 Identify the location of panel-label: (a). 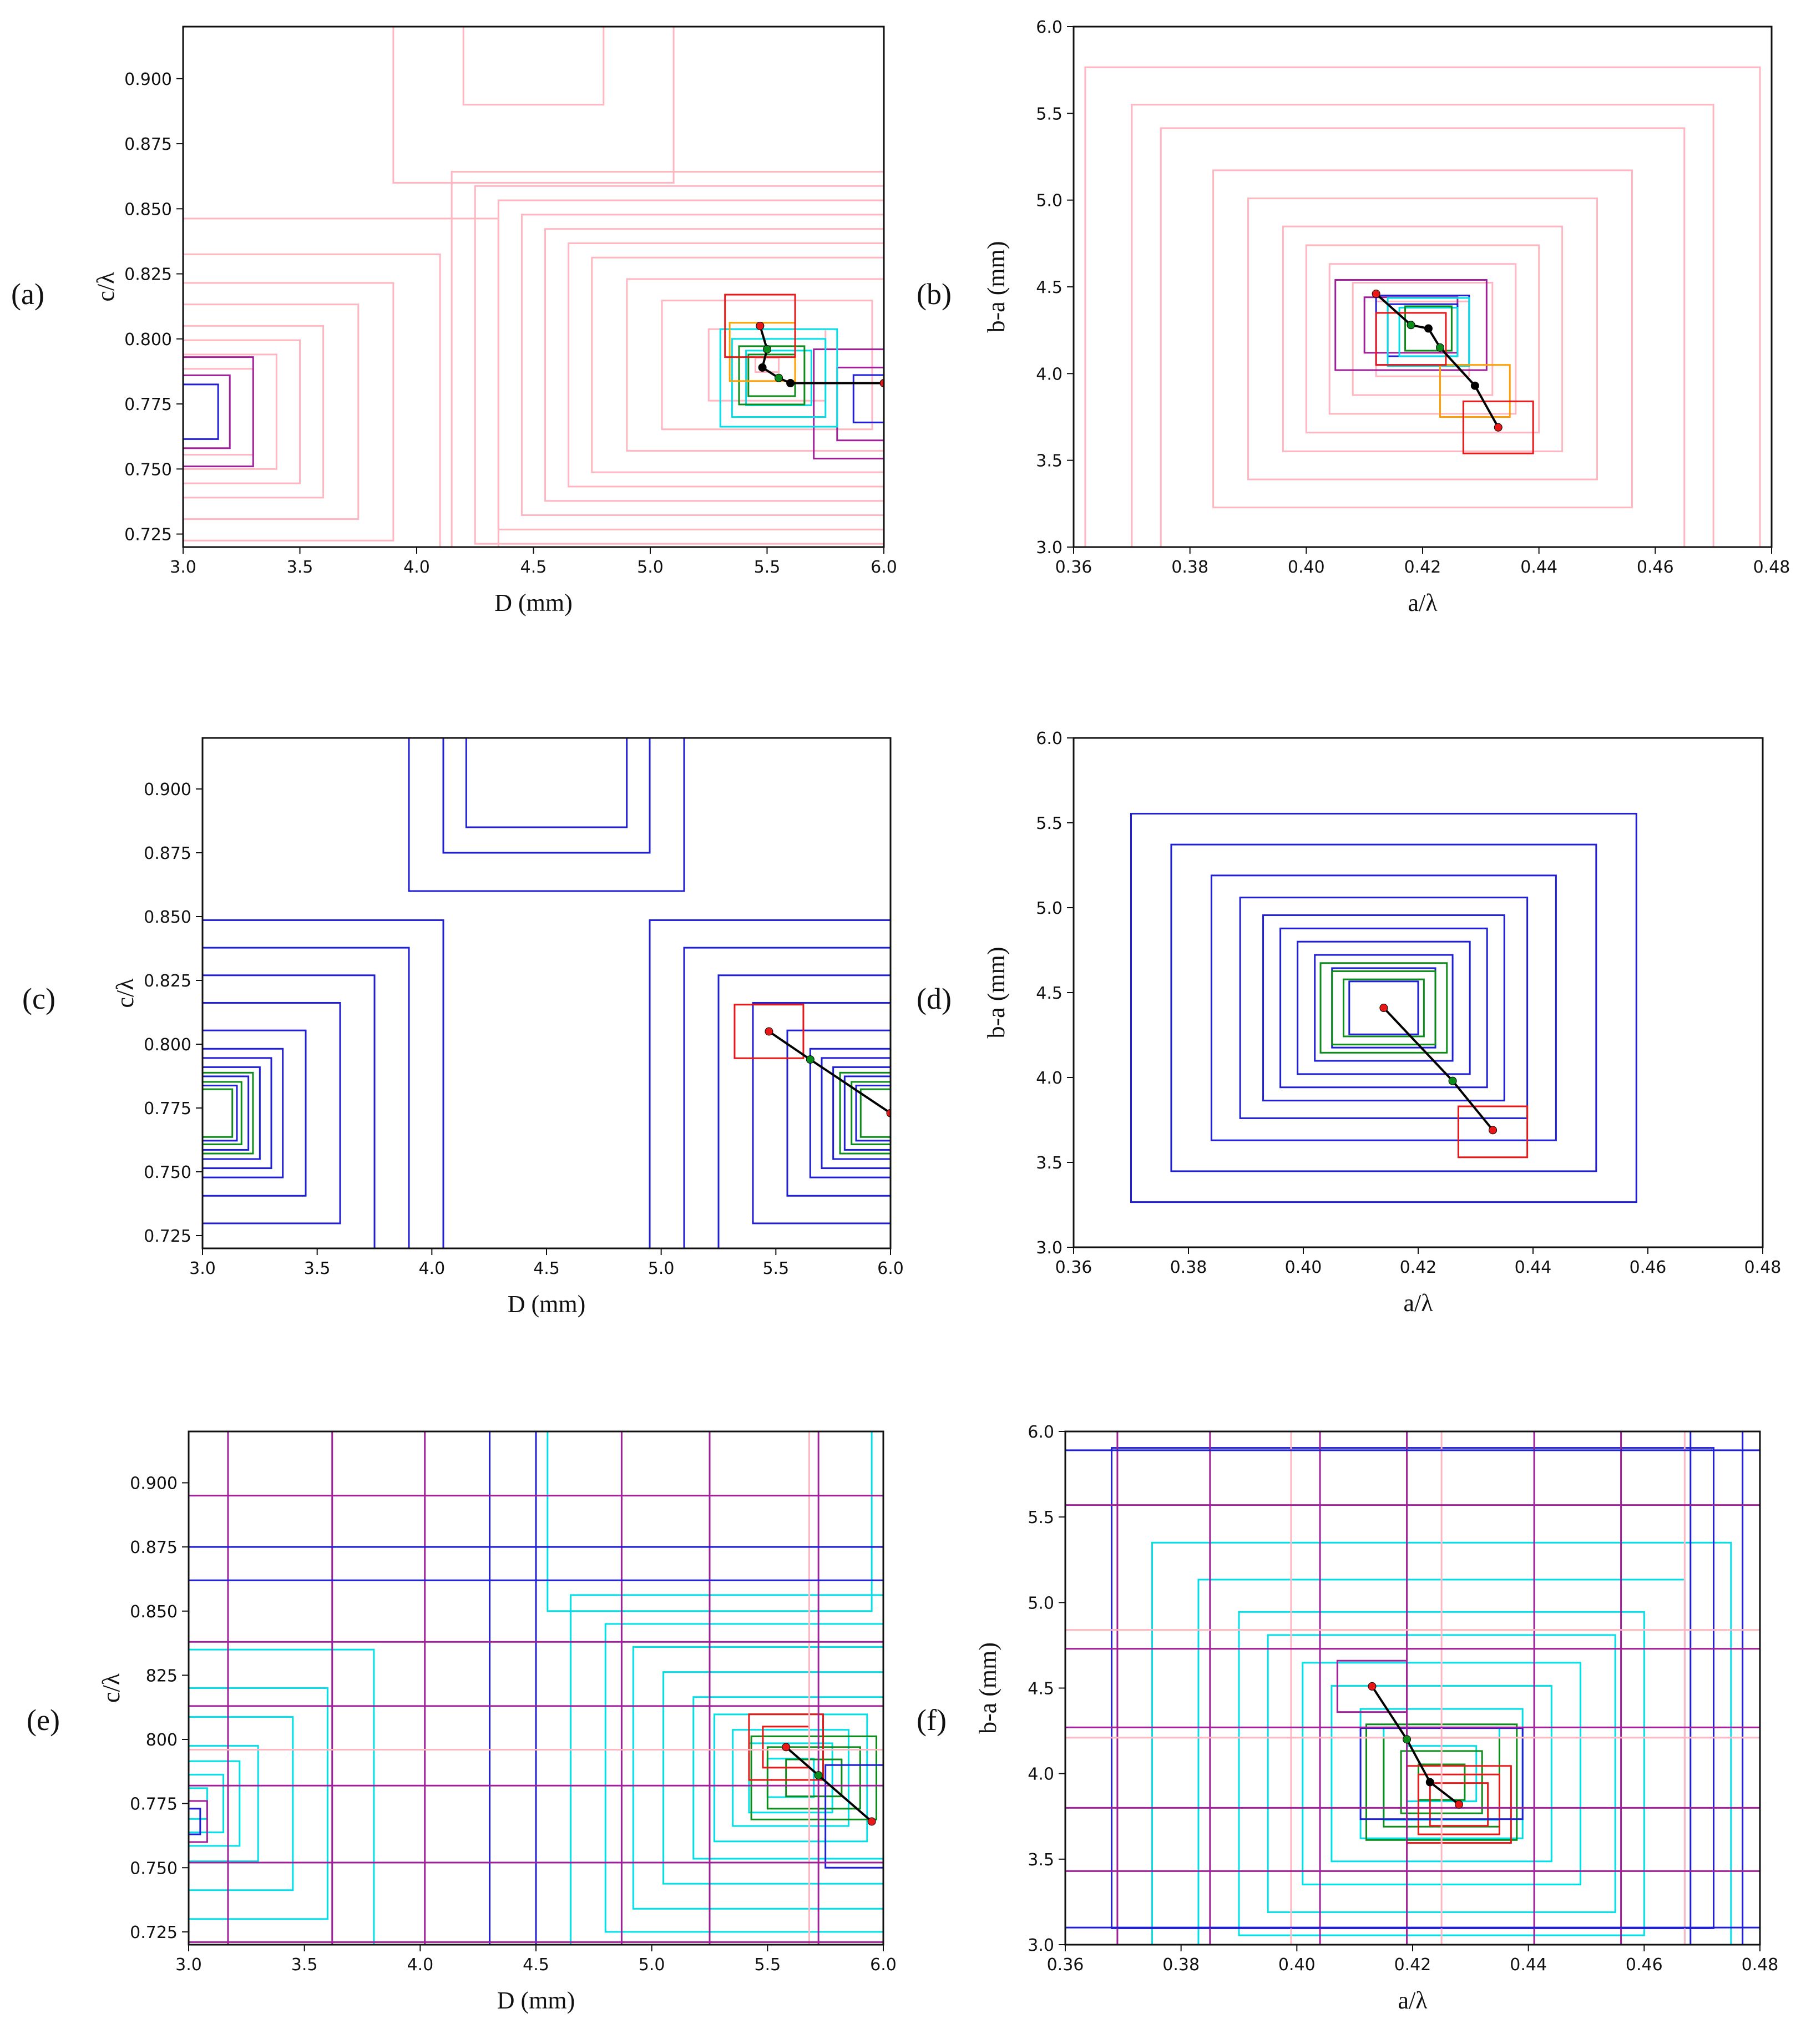
(27, 294).